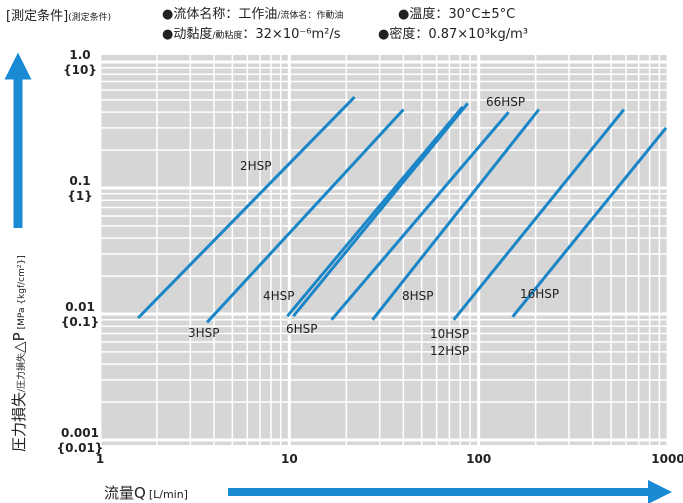  What do you see at coordinates (79, 196) in the screenshot?
I see `y-tick-sublabel: {1}` at bounding box center [79, 196].